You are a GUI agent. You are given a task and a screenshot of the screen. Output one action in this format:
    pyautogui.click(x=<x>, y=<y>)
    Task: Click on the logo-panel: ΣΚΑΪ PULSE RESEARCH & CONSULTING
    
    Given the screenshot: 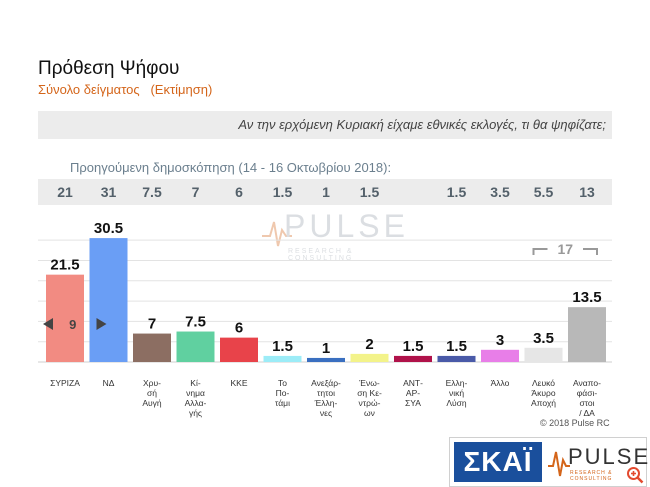 What is the action you would take?
    pyautogui.click(x=548, y=462)
    